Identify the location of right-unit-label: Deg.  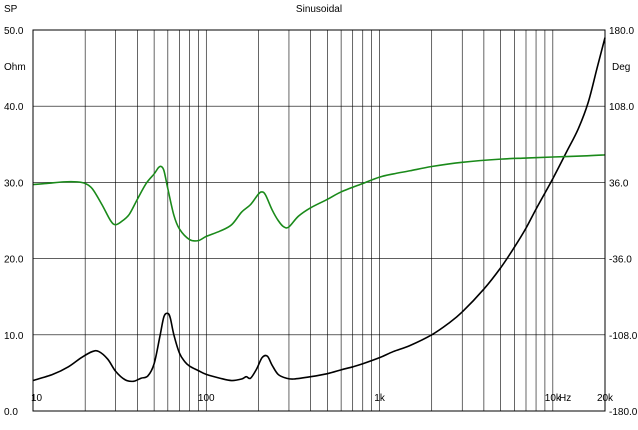
(621, 67).